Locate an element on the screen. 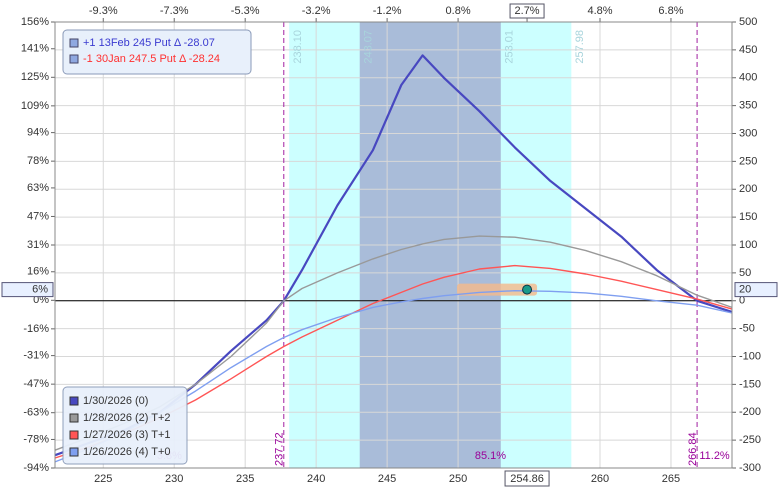 This screenshot has width=780, height=488. y2-tick-label: 31% is located at coordinates (38, 245).